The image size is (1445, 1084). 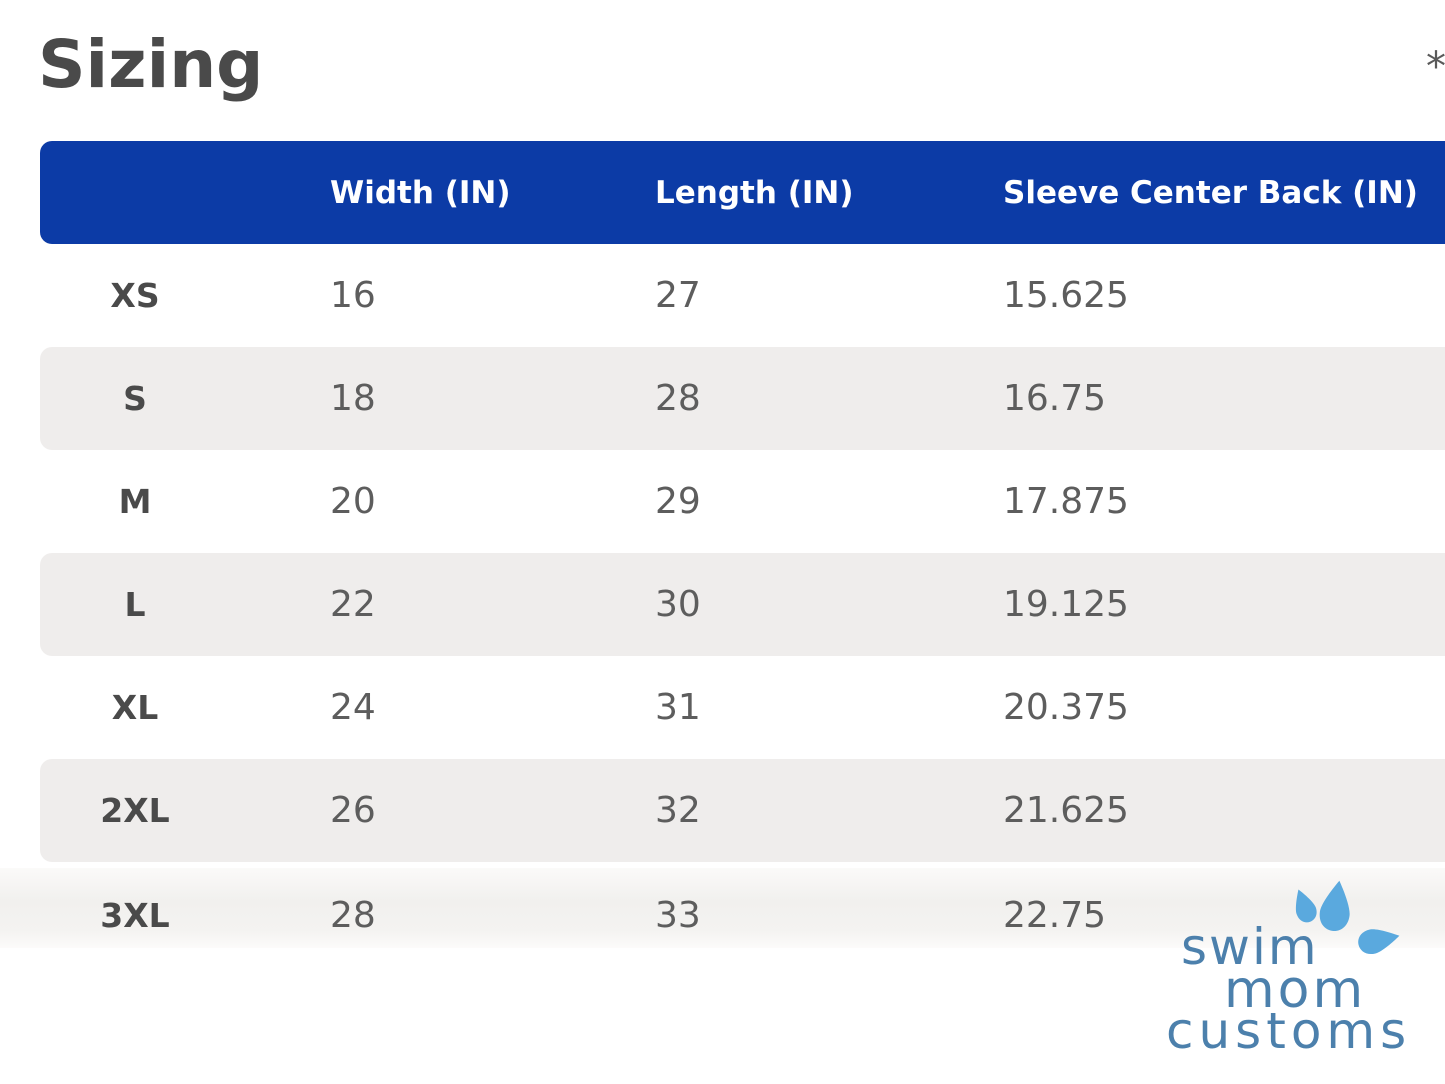 What do you see at coordinates (1066, 501) in the screenshot?
I see `sleeve-value: 17.875` at bounding box center [1066, 501].